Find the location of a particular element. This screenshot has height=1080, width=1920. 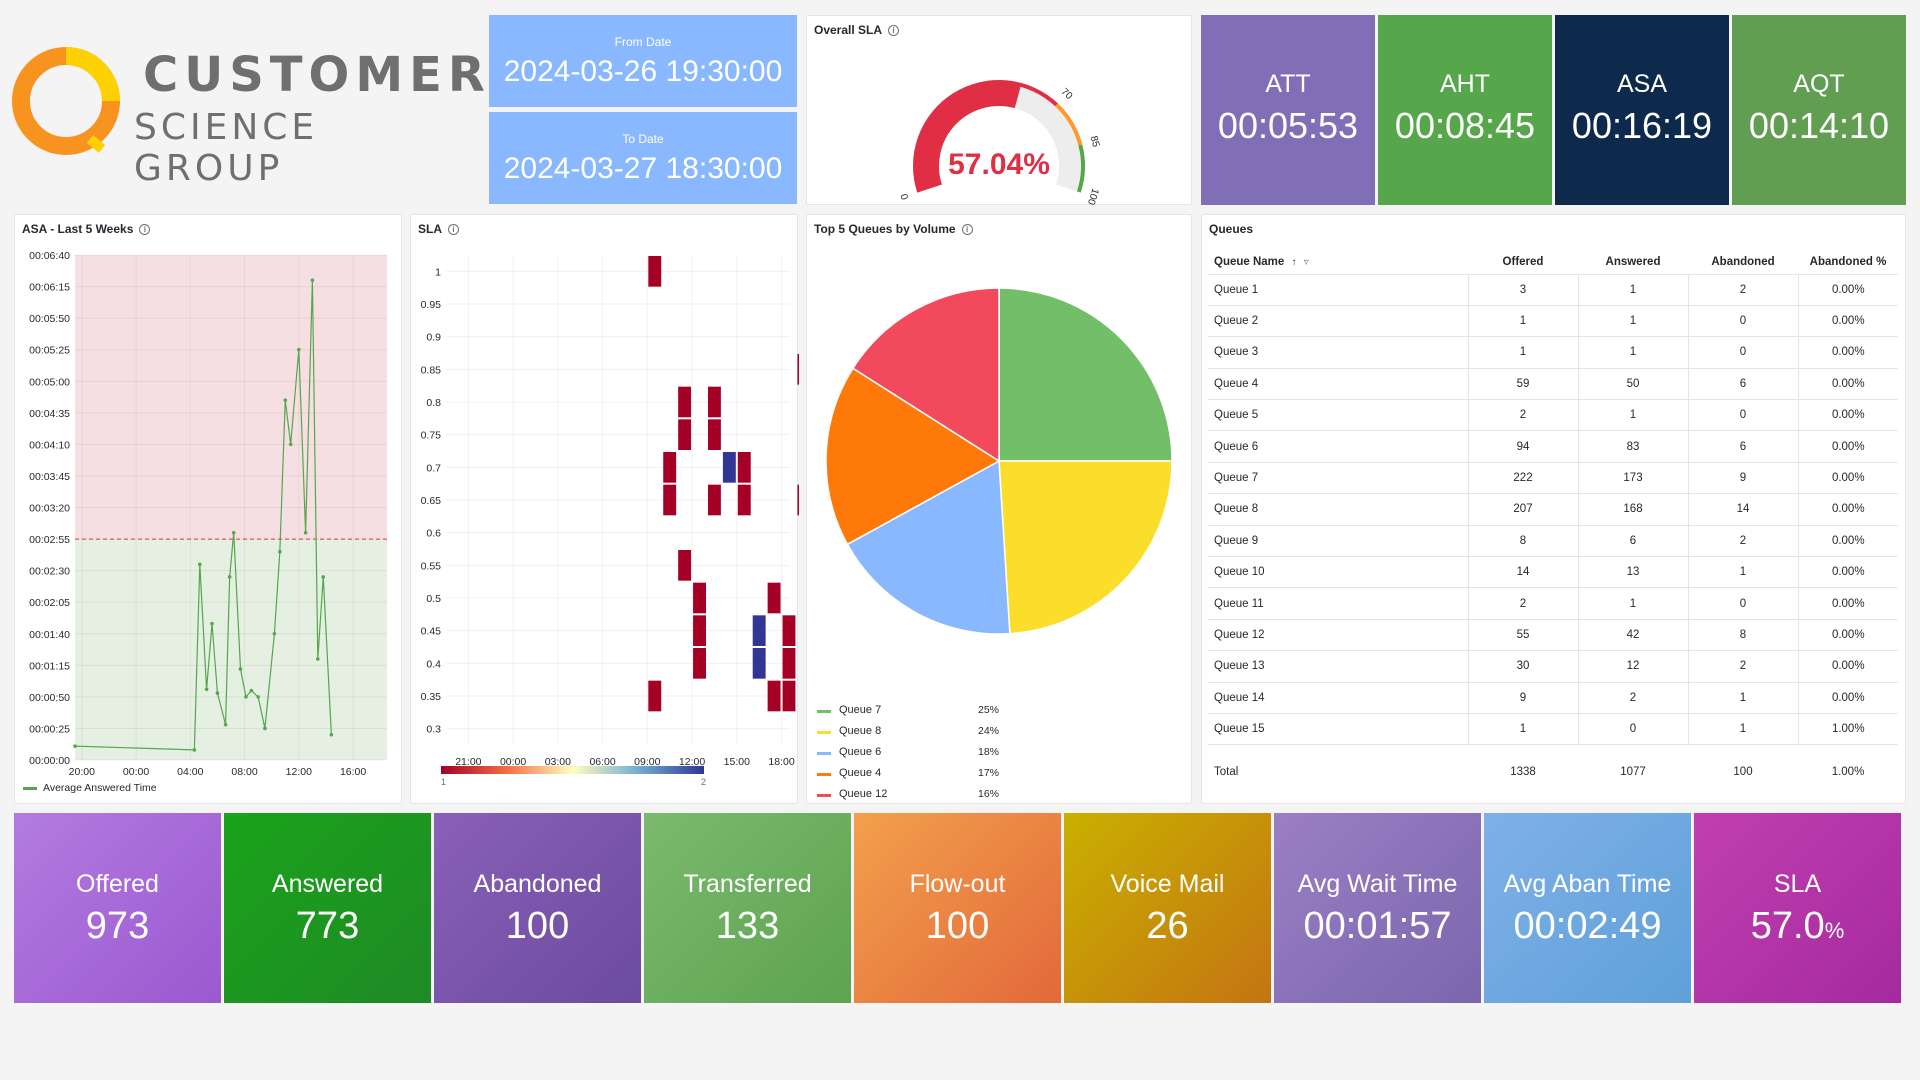

col-abandoned: Abandoned is located at coordinates (1743, 262).